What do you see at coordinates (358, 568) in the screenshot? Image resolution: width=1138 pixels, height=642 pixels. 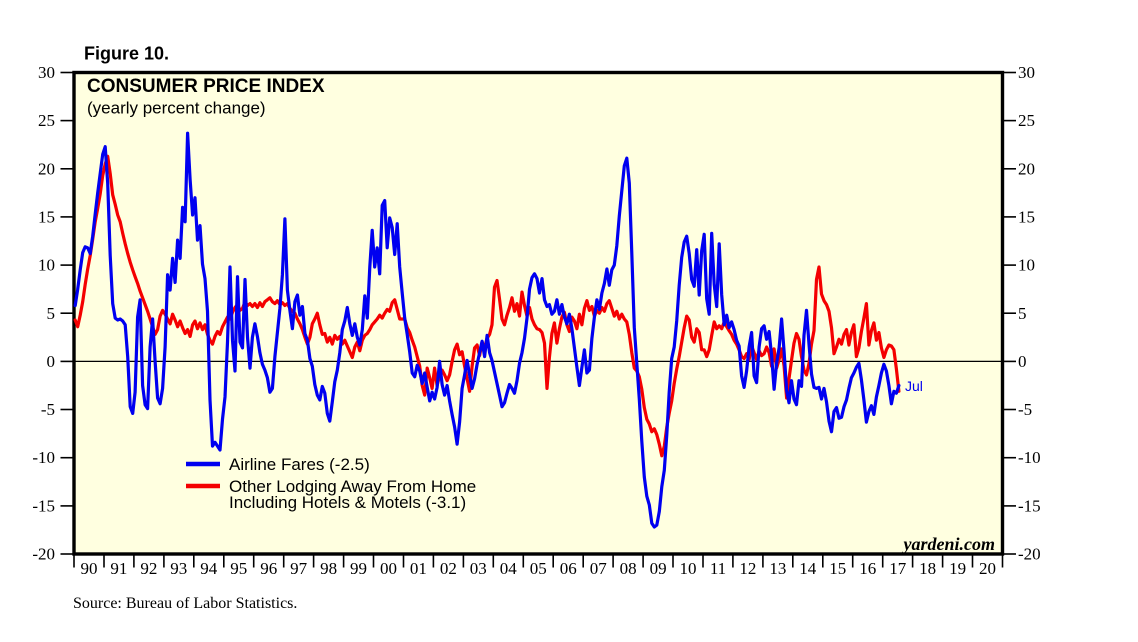 I see `svg-text: 99` at bounding box center [358, 568].